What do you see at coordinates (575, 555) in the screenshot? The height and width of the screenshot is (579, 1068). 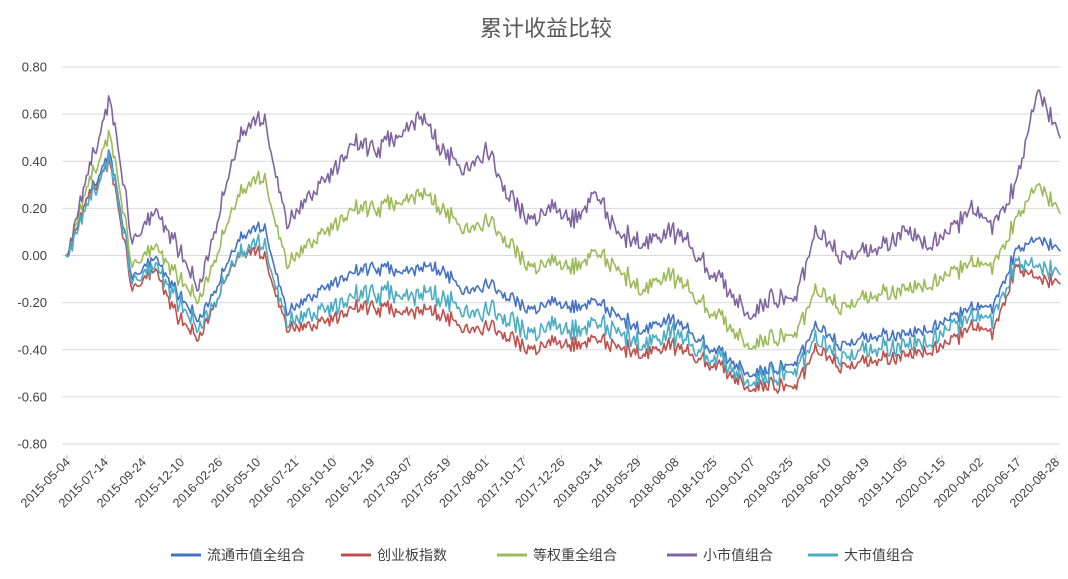 I see `legend-label: 等权重全组合` at bounding box center [575, 555].